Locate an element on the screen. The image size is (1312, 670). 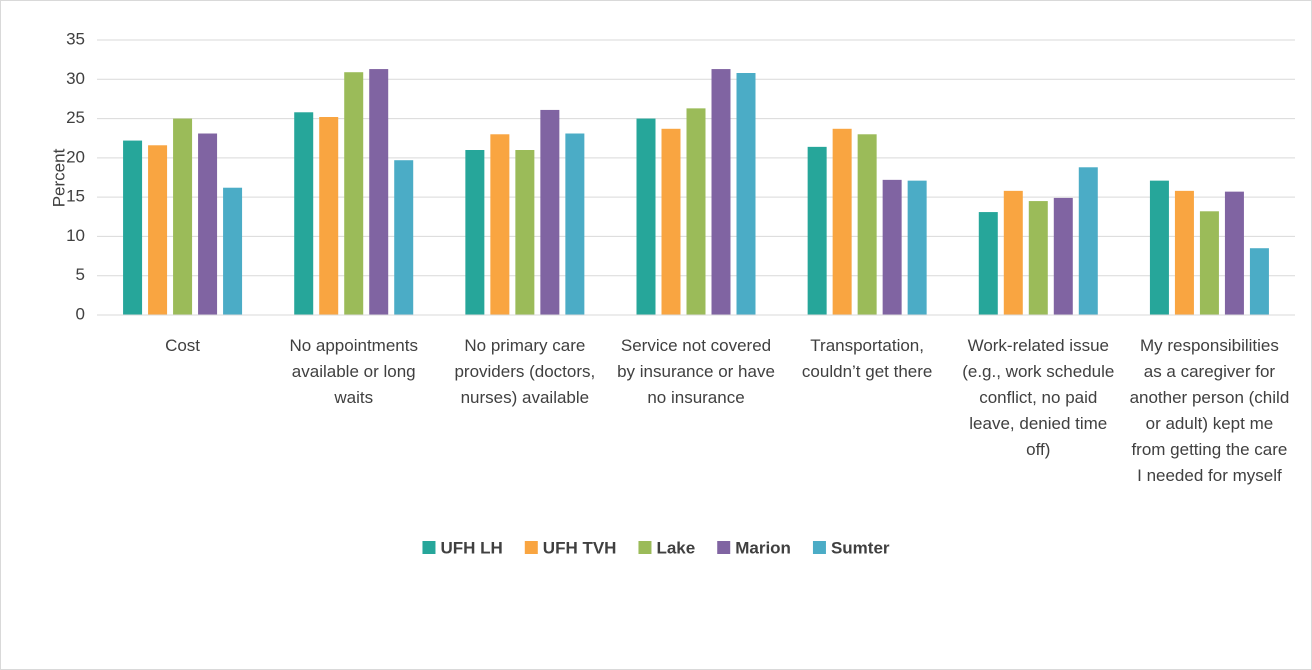
y-tick-label: 30 is located at coordinates (75, 78).